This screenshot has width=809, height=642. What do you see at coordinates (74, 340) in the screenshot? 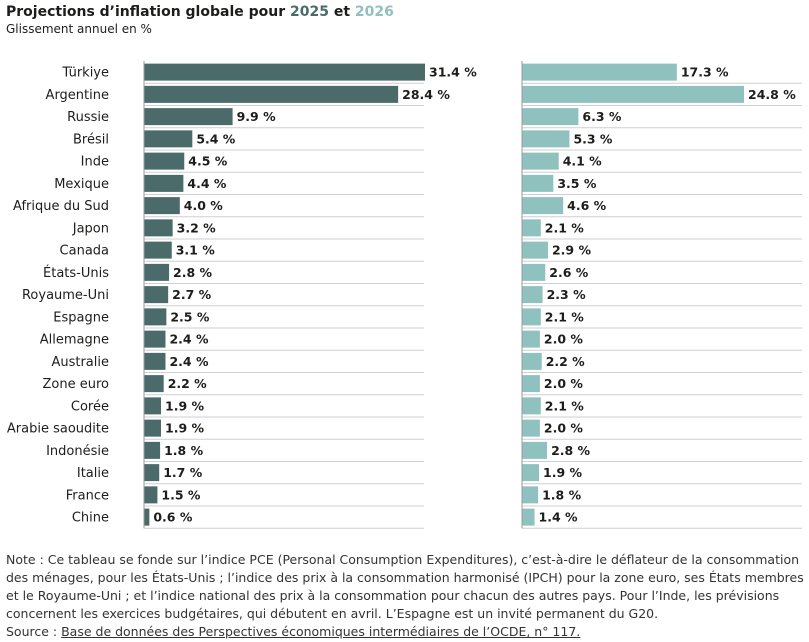
I see `category-label: Allemagne` at bounding box center [74, 340].